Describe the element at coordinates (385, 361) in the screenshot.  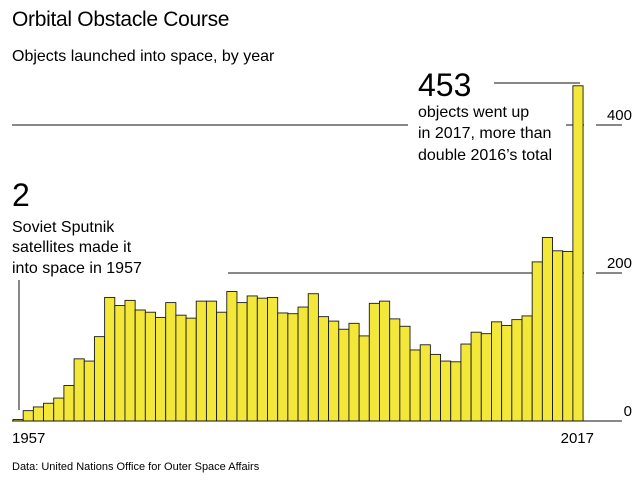
I see `bar-1998` at that location.